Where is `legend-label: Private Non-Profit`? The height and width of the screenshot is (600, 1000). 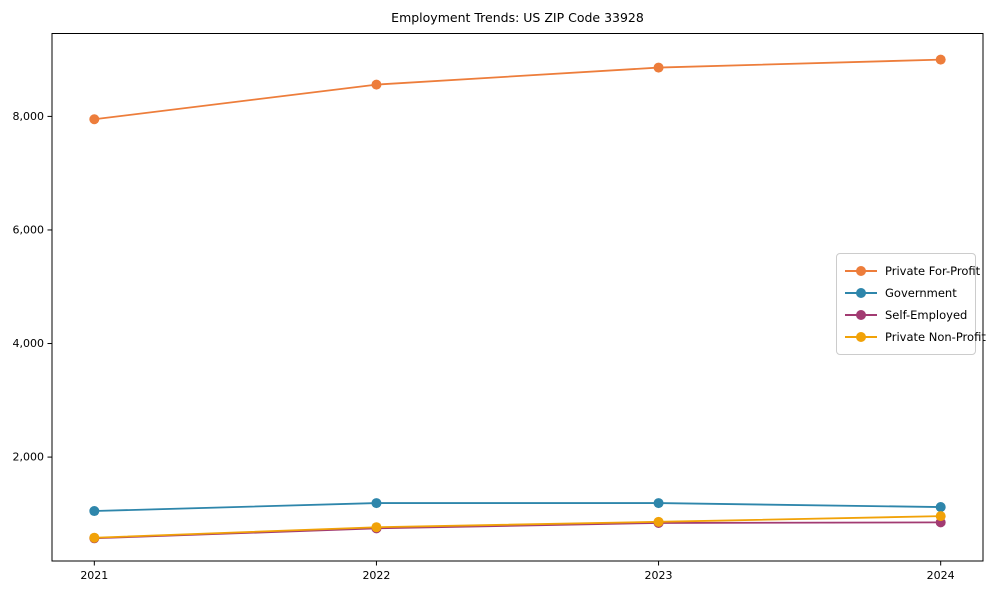
legend-label: Private Non-Profit is located at coordinates (935, 337).